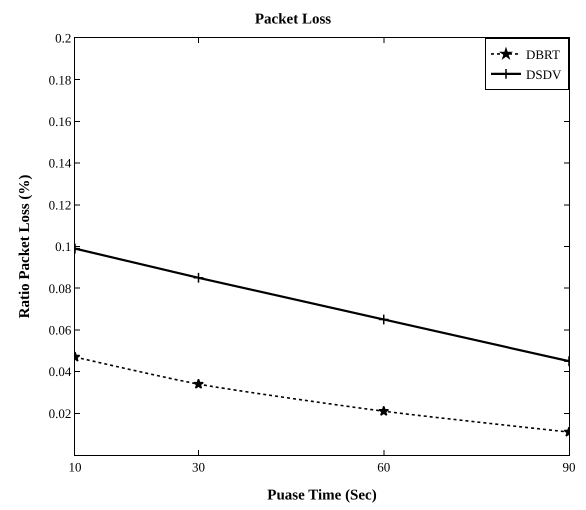 The image size is (586, 510). I want to click on chart-title: Packet Loss, so click(293, 19).